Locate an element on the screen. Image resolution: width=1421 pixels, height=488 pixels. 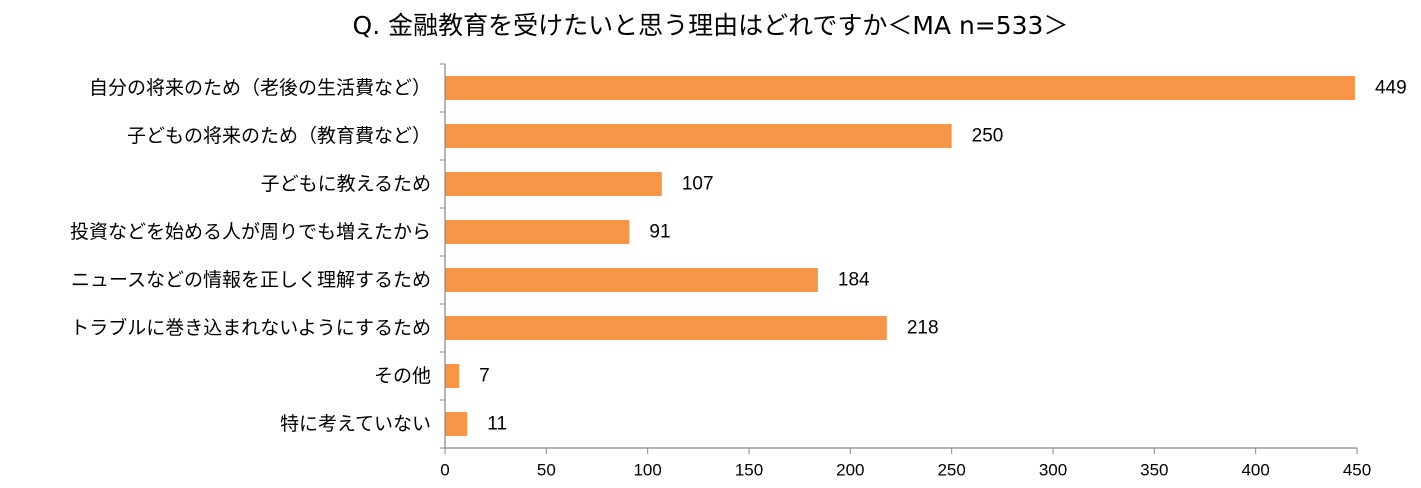
category-label: 自分の将来のため（老後の生活費など） is located at coordinates (260, 88).